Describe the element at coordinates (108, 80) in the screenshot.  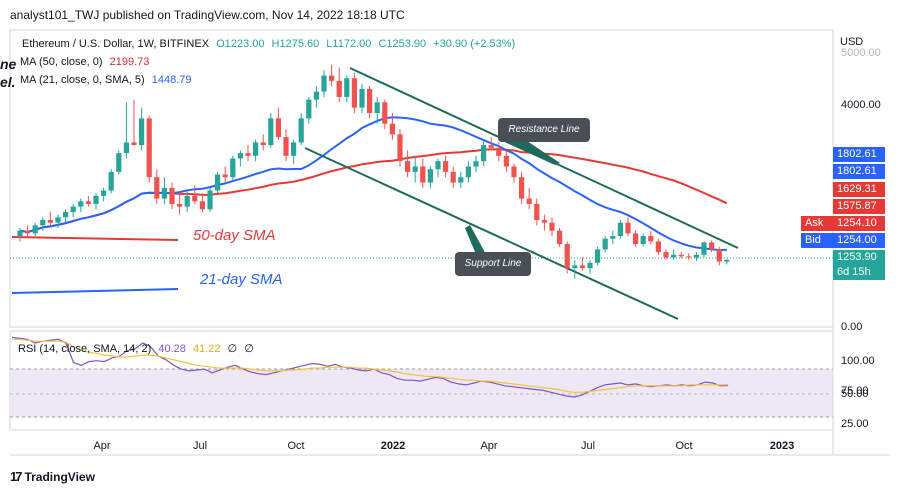
I see `ma21-legend: MA (21, close, 0, SMA, 5) 1448.79` at that location.